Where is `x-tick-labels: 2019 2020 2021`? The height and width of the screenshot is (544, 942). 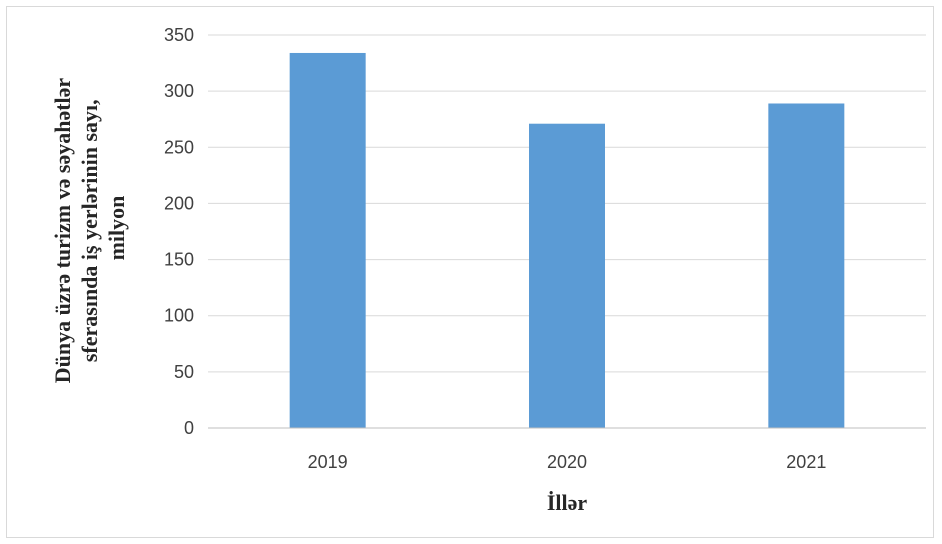 x-tick-labels: 2019 2020 2021 is located at coordinates (567, 462).